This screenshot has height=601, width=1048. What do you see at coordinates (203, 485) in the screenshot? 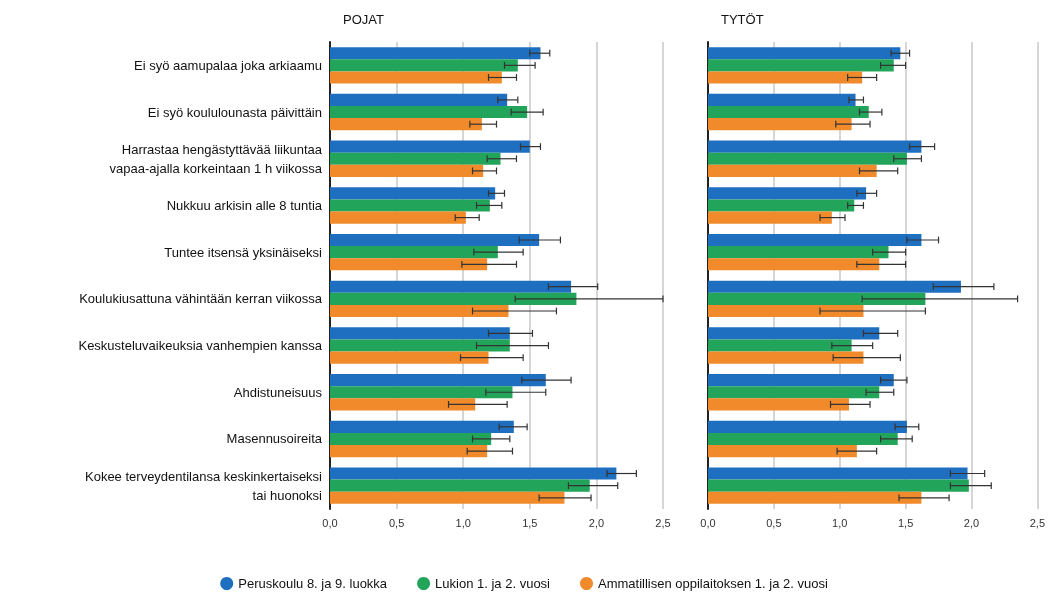
I see `y-tick-label: Kokee terveydentilansa keskinkertaiseksi tai huonoksi` at bounding box center [203, 485].